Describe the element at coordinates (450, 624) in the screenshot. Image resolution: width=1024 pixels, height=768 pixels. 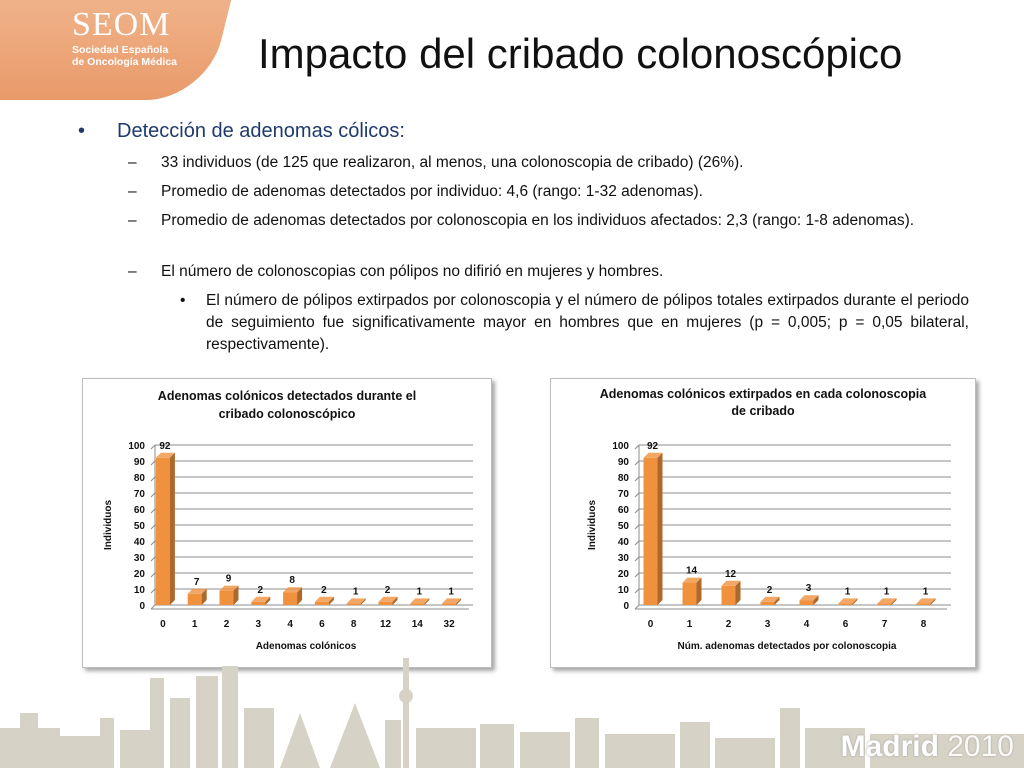
I see `x-tick-label: 32` at that location.